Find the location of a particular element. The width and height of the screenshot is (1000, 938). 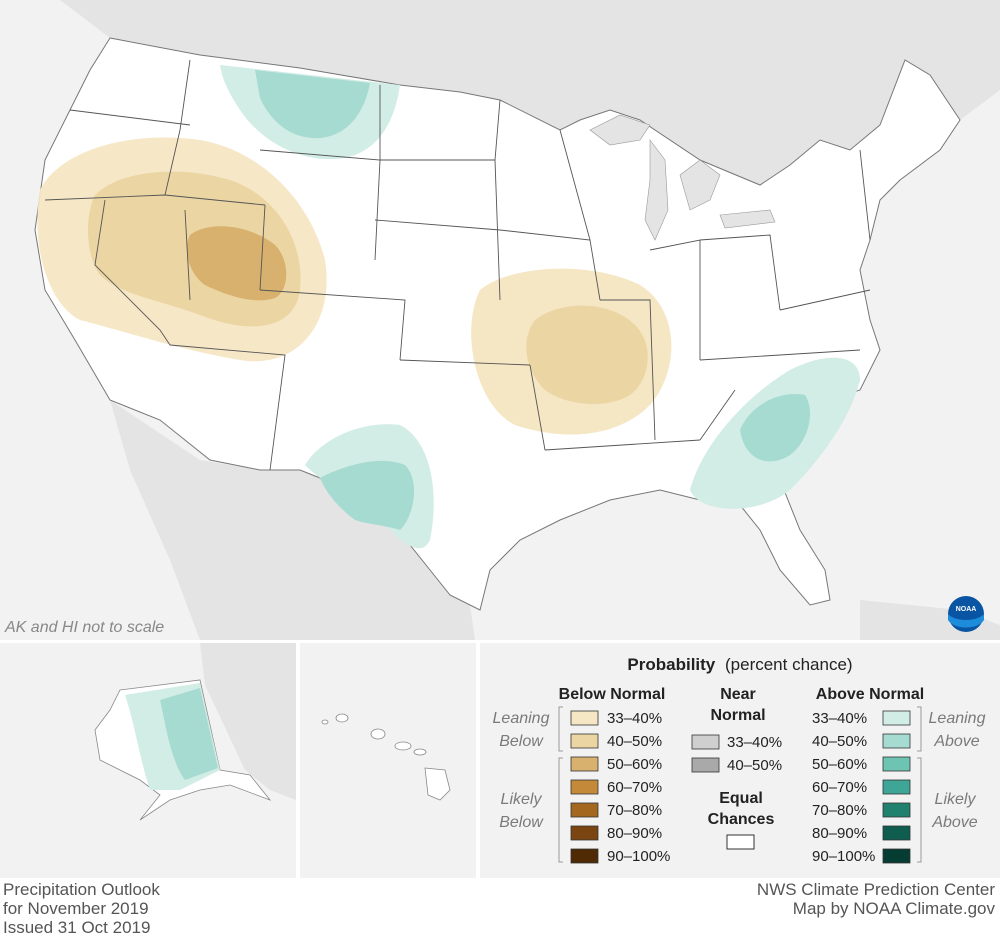

mexico-land is located at coordinates (292, 520).